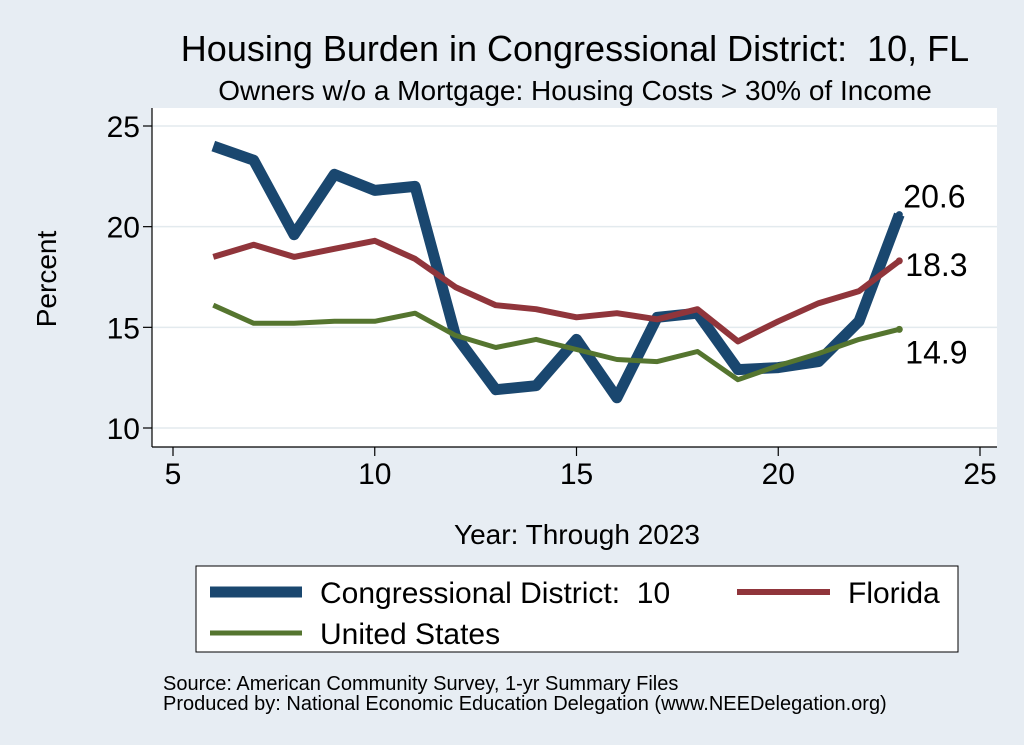 This screenshot has height=745, width=1024. What do you see at coordinates (123, 429) in the screenshot?
I see `y-tick-label: 10` at bounding box center [123, 429].